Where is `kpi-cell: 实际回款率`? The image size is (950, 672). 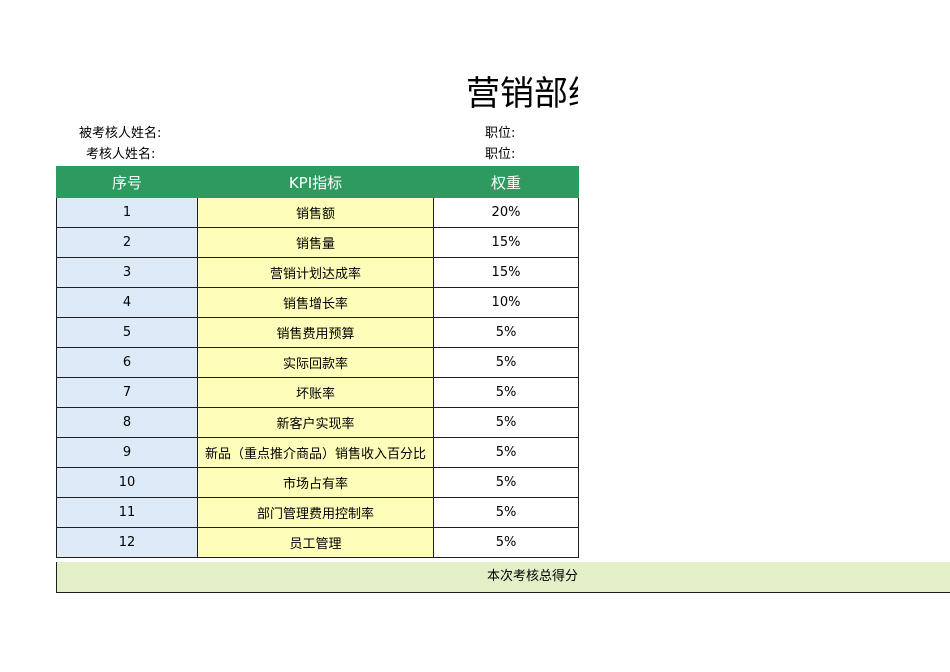 kpi-cell: 实际回款率 is located at coordinates (315, 362).